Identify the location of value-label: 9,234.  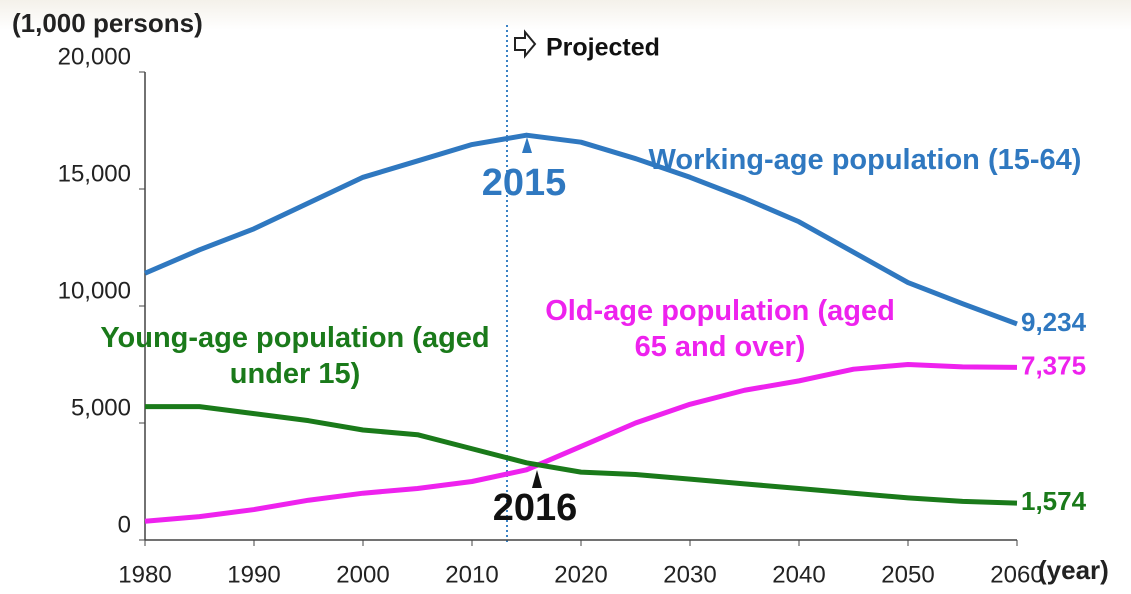
(1054, 322).